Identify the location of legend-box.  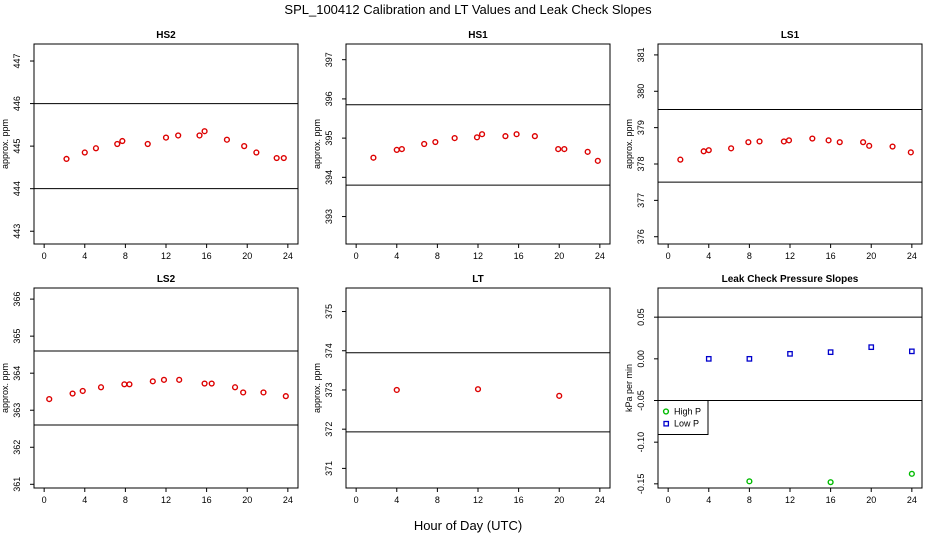
(683, 417).